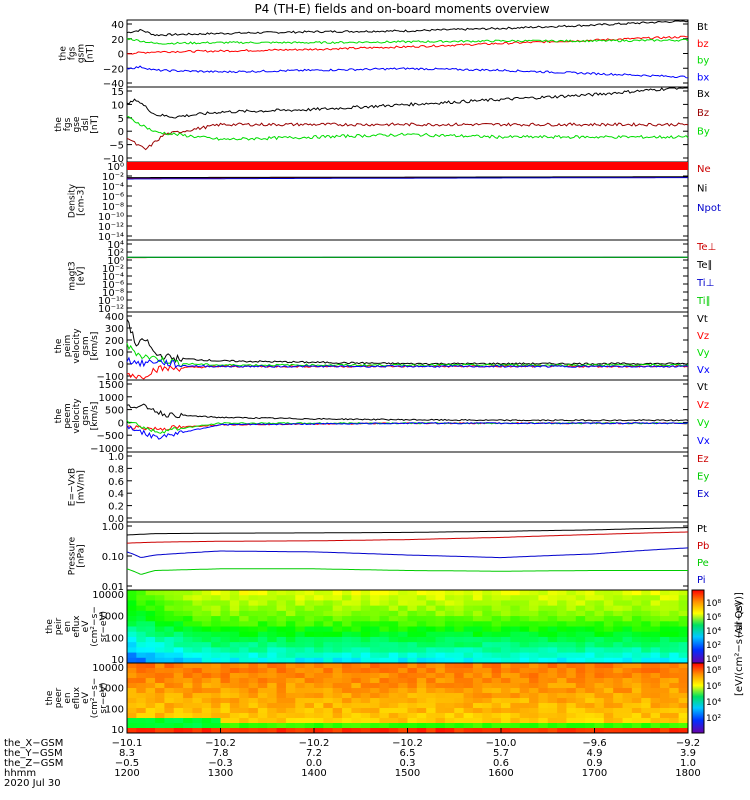  I want to click on y-tick-label: 10⁻⁴, so click(113, 187).